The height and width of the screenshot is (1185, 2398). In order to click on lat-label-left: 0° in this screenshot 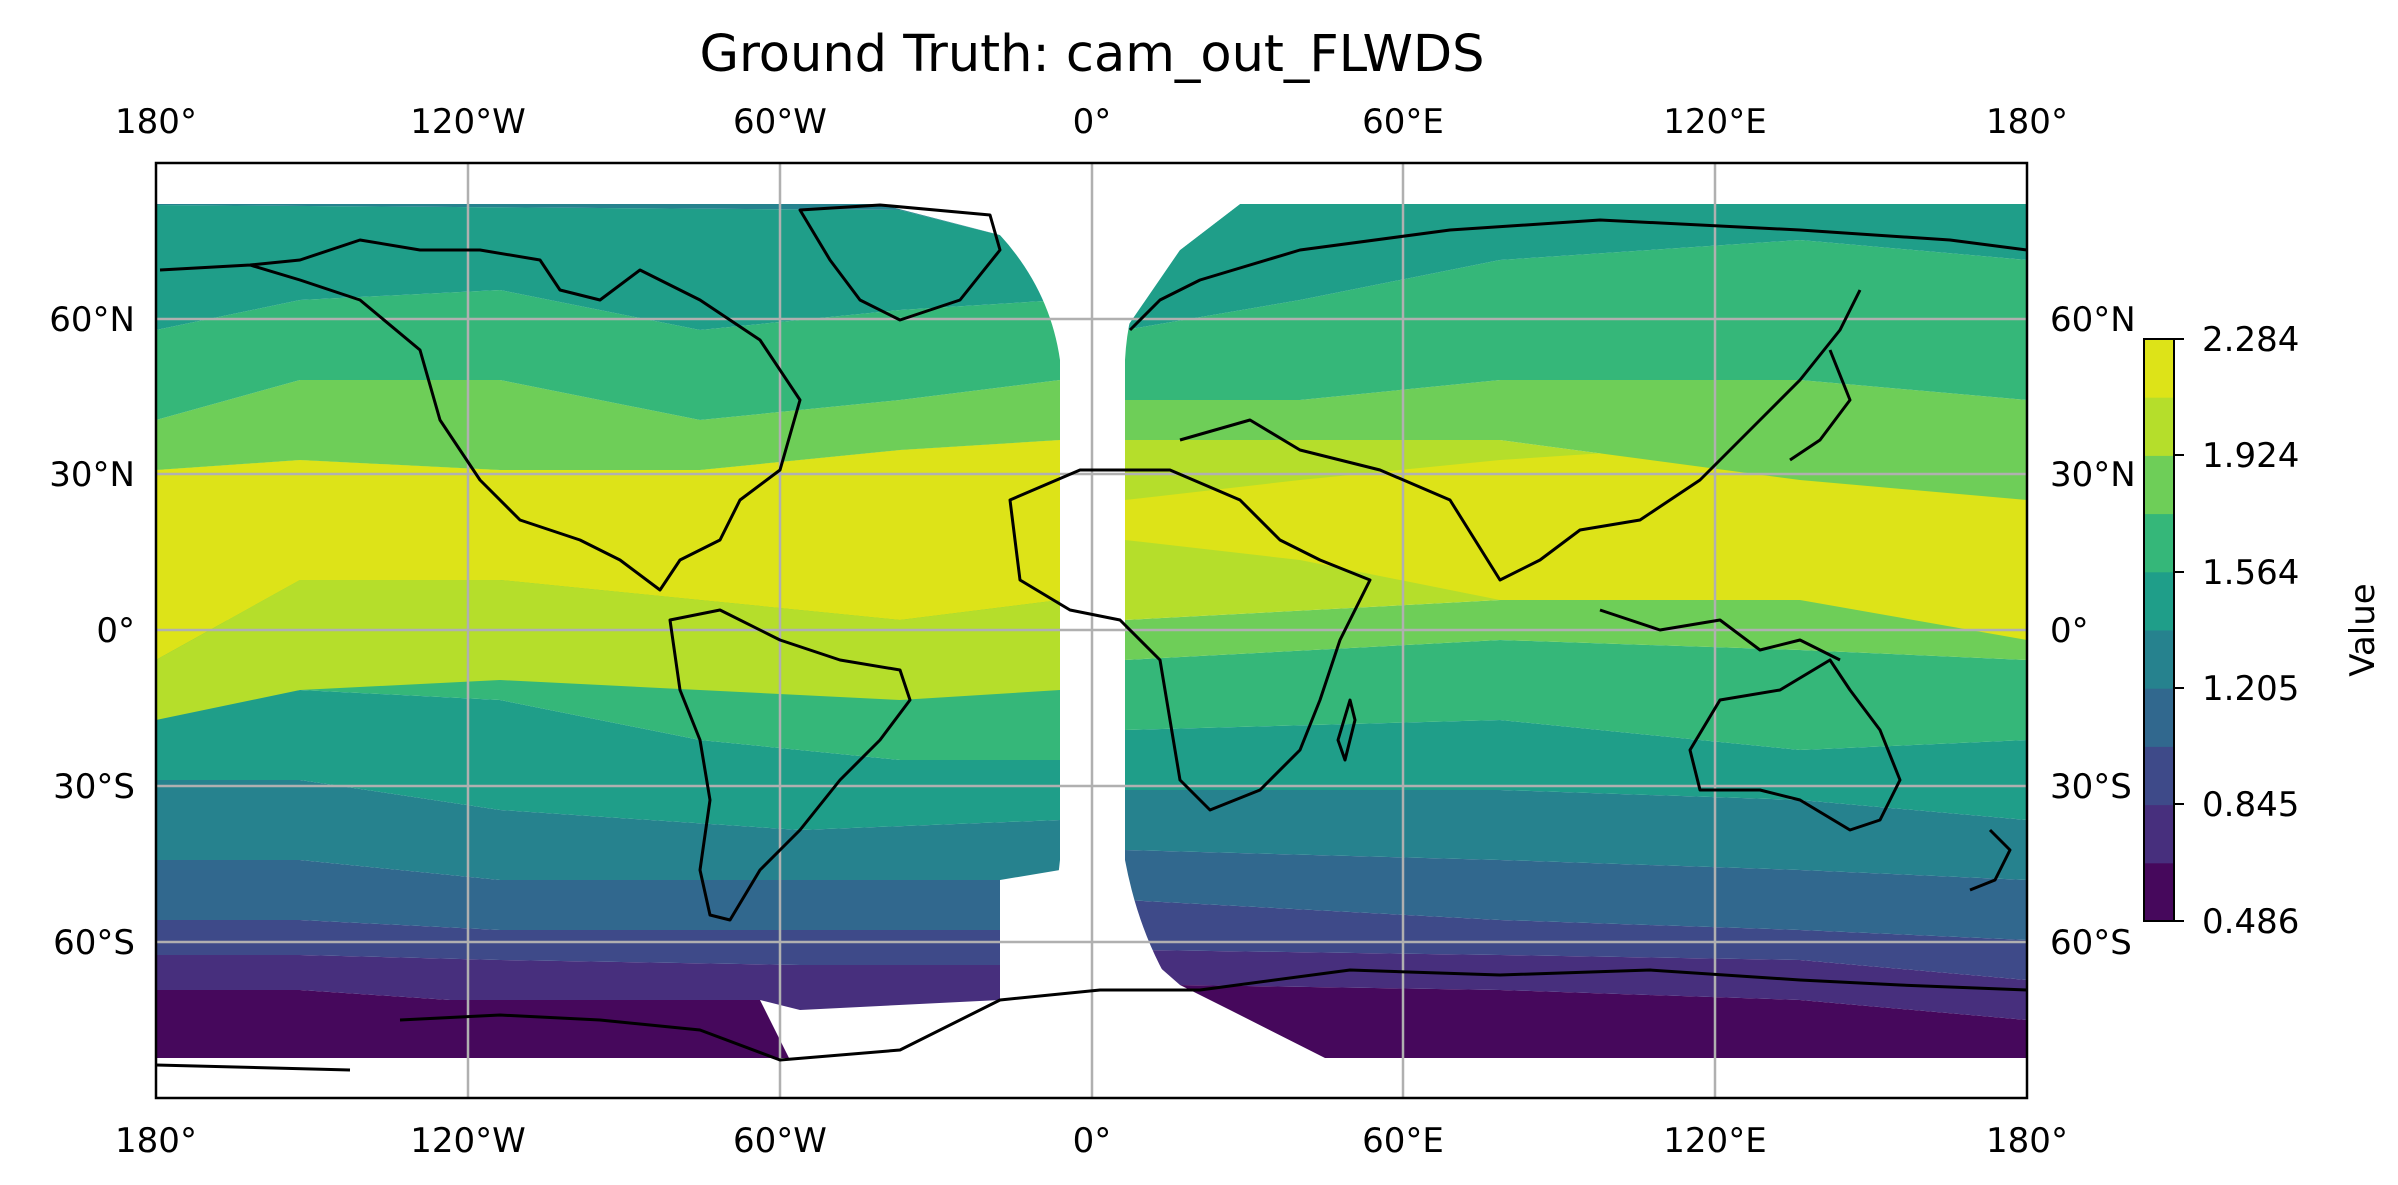, I will do `click(115, 631)`.